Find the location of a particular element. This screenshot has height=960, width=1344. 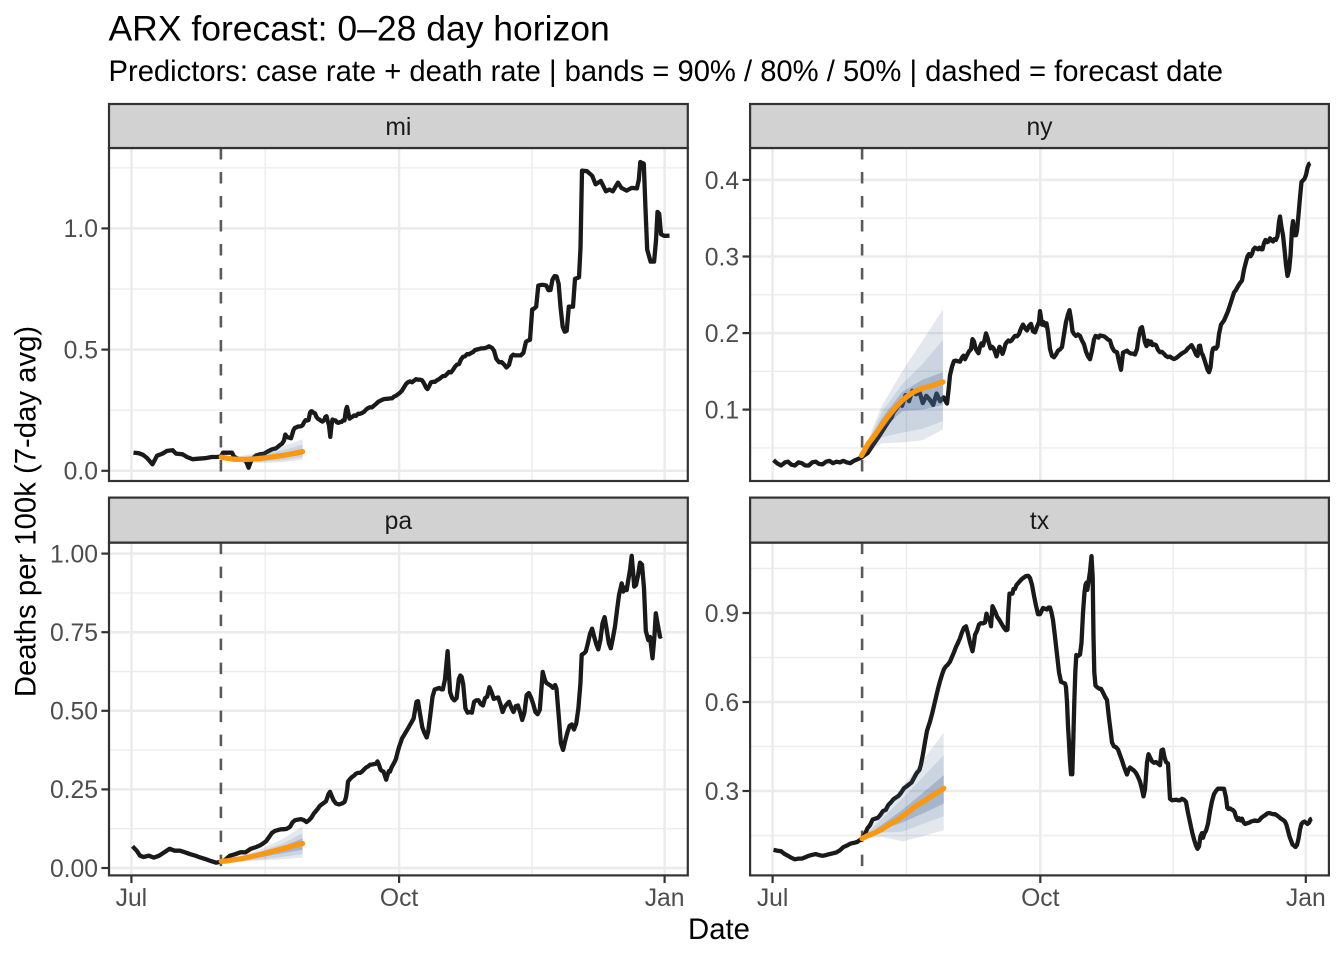

svg-text: Deaths per 100k (7-day avg) is located at coordinates (26, 511).